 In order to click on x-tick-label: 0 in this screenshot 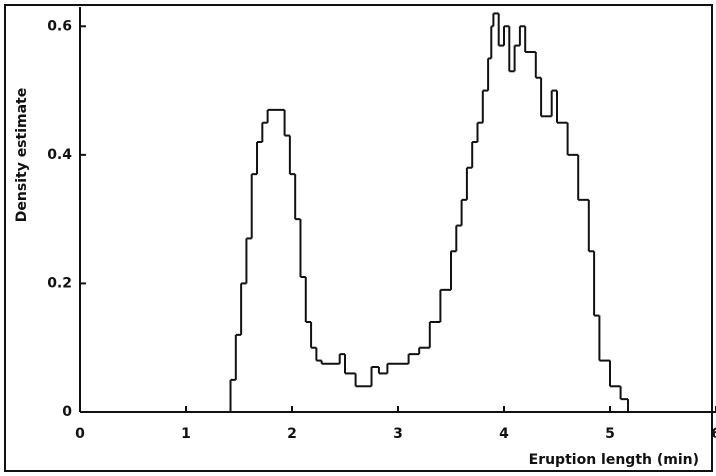, I will do `click(80, 434)`.